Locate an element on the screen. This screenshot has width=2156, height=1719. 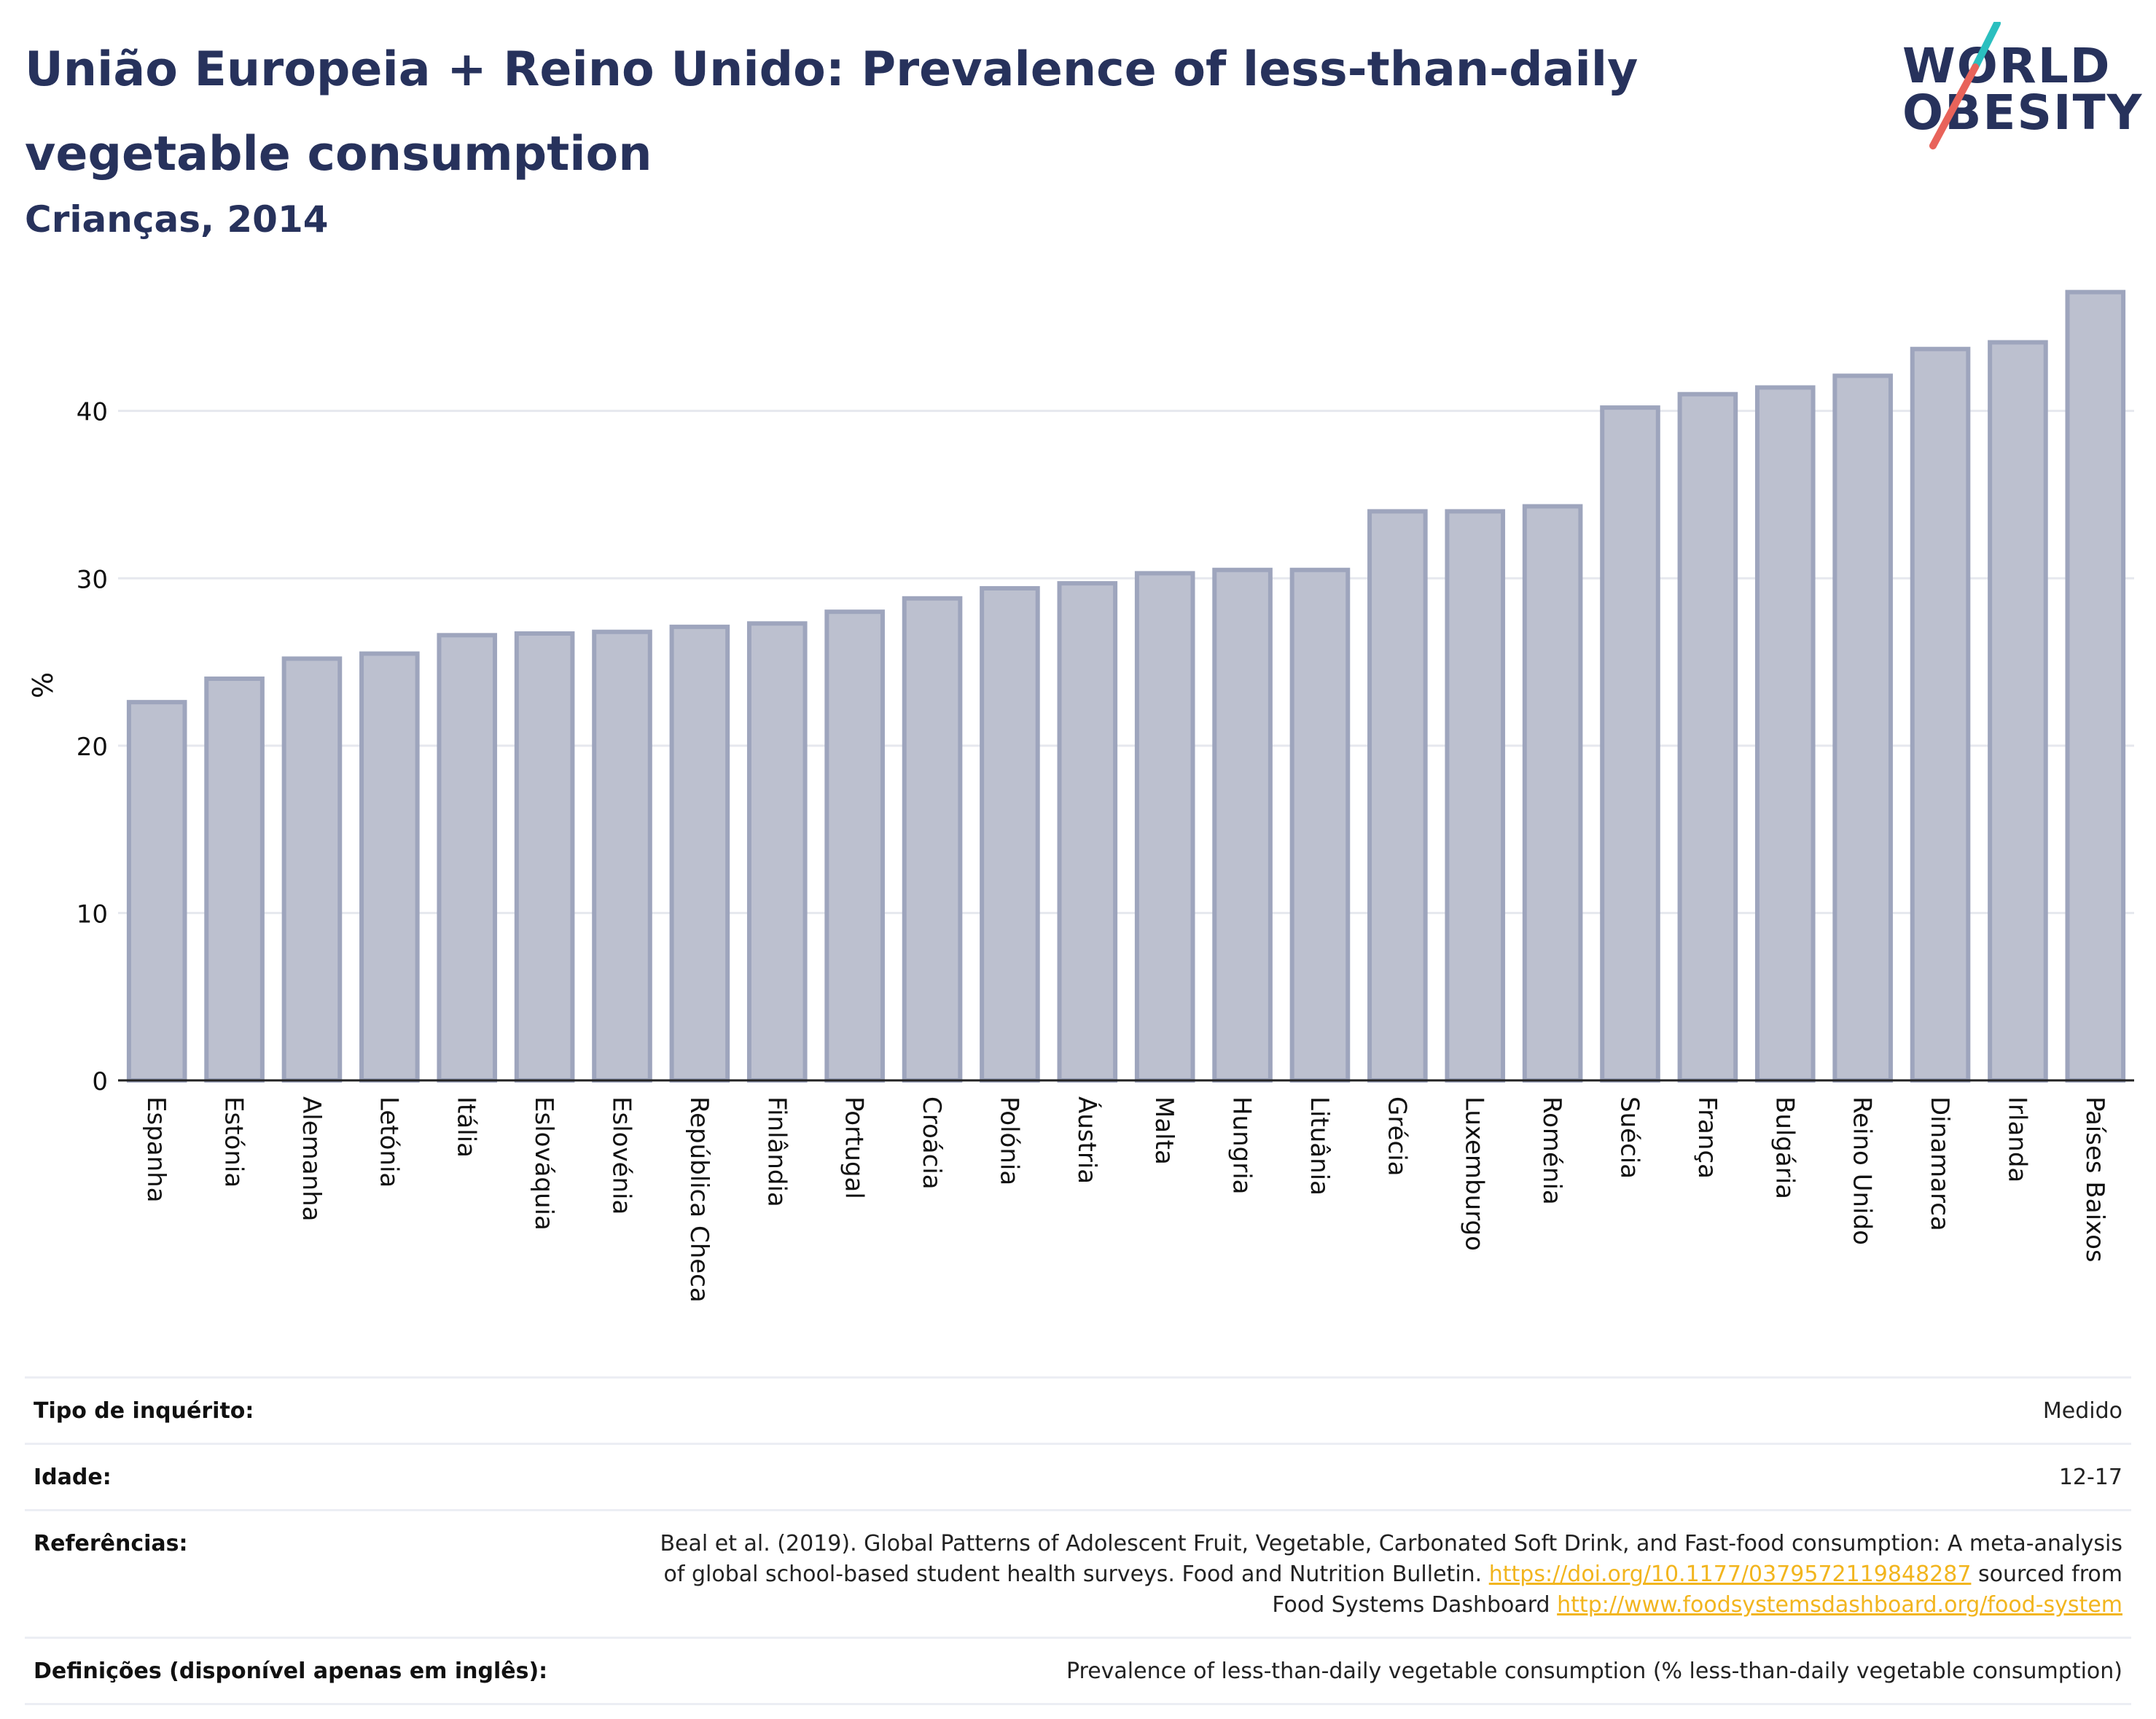
x-tick-label: Itália is located at coordinates (467, 1127).